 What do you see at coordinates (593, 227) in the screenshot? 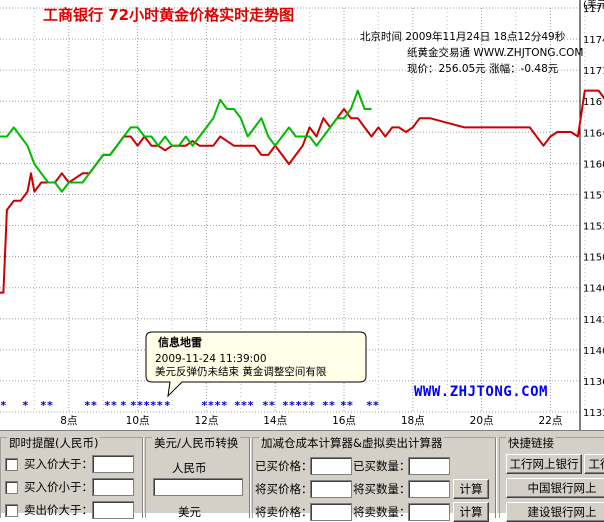
I see `y-tick-label: 1153` at bounding box center [593, 227].